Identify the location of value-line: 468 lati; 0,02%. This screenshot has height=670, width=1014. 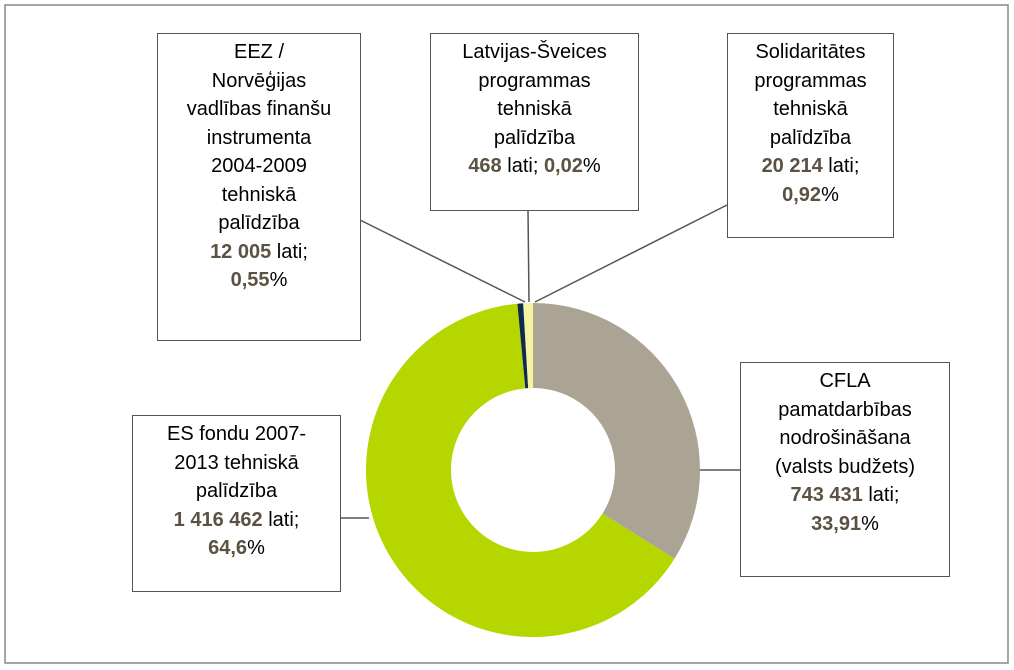
(534, 166).